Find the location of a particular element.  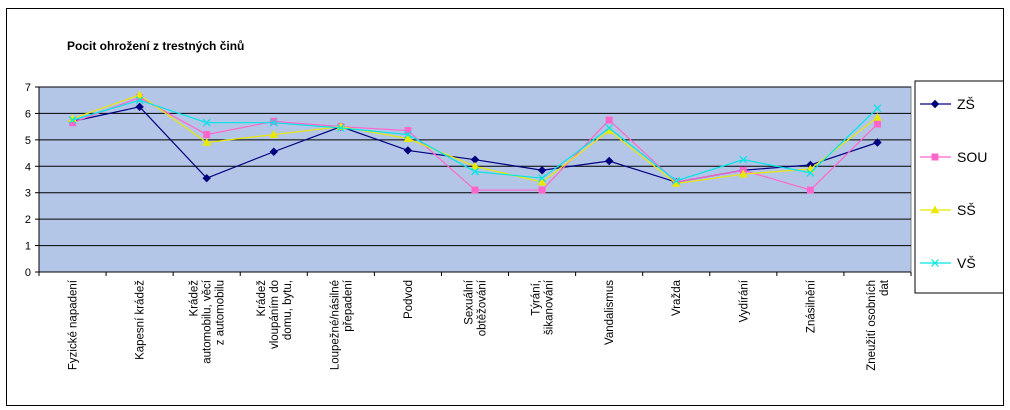

x-tick-label: Krádežvloupáním dodomu, bytu, is located at coordinates (275, 314).